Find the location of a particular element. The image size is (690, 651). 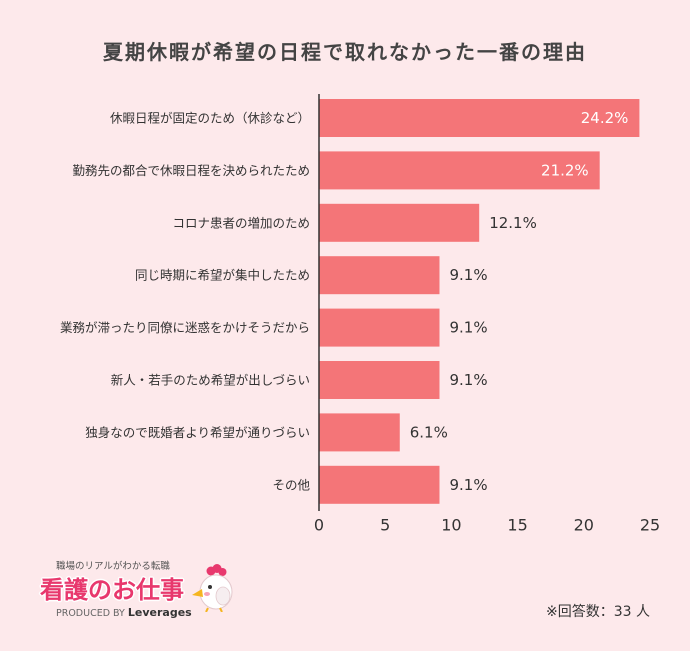

logo-produced-by-text: PRODUCED BY is located at coordinates (90, 613).